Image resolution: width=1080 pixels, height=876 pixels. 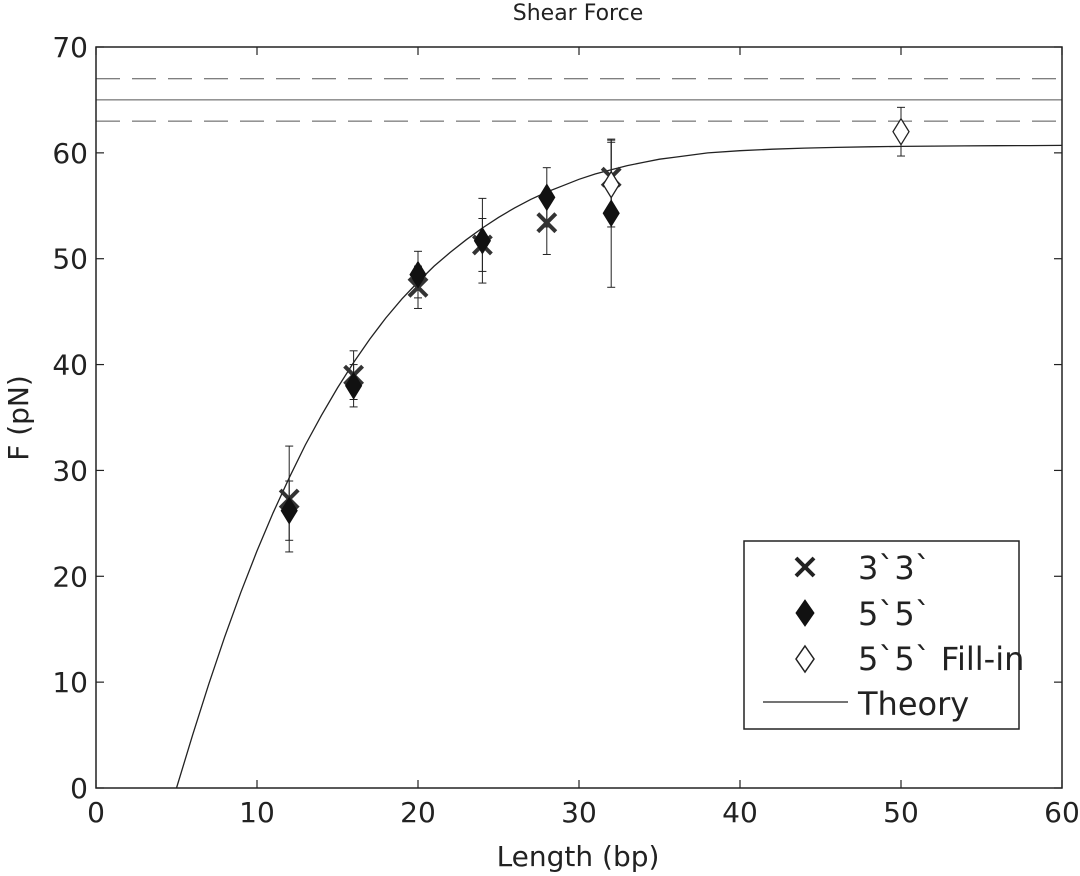 What do you see at coordinates (913, 704) in the screenshot?
I see `legend-label-theory: Theory` at bounding box center [913, 704].